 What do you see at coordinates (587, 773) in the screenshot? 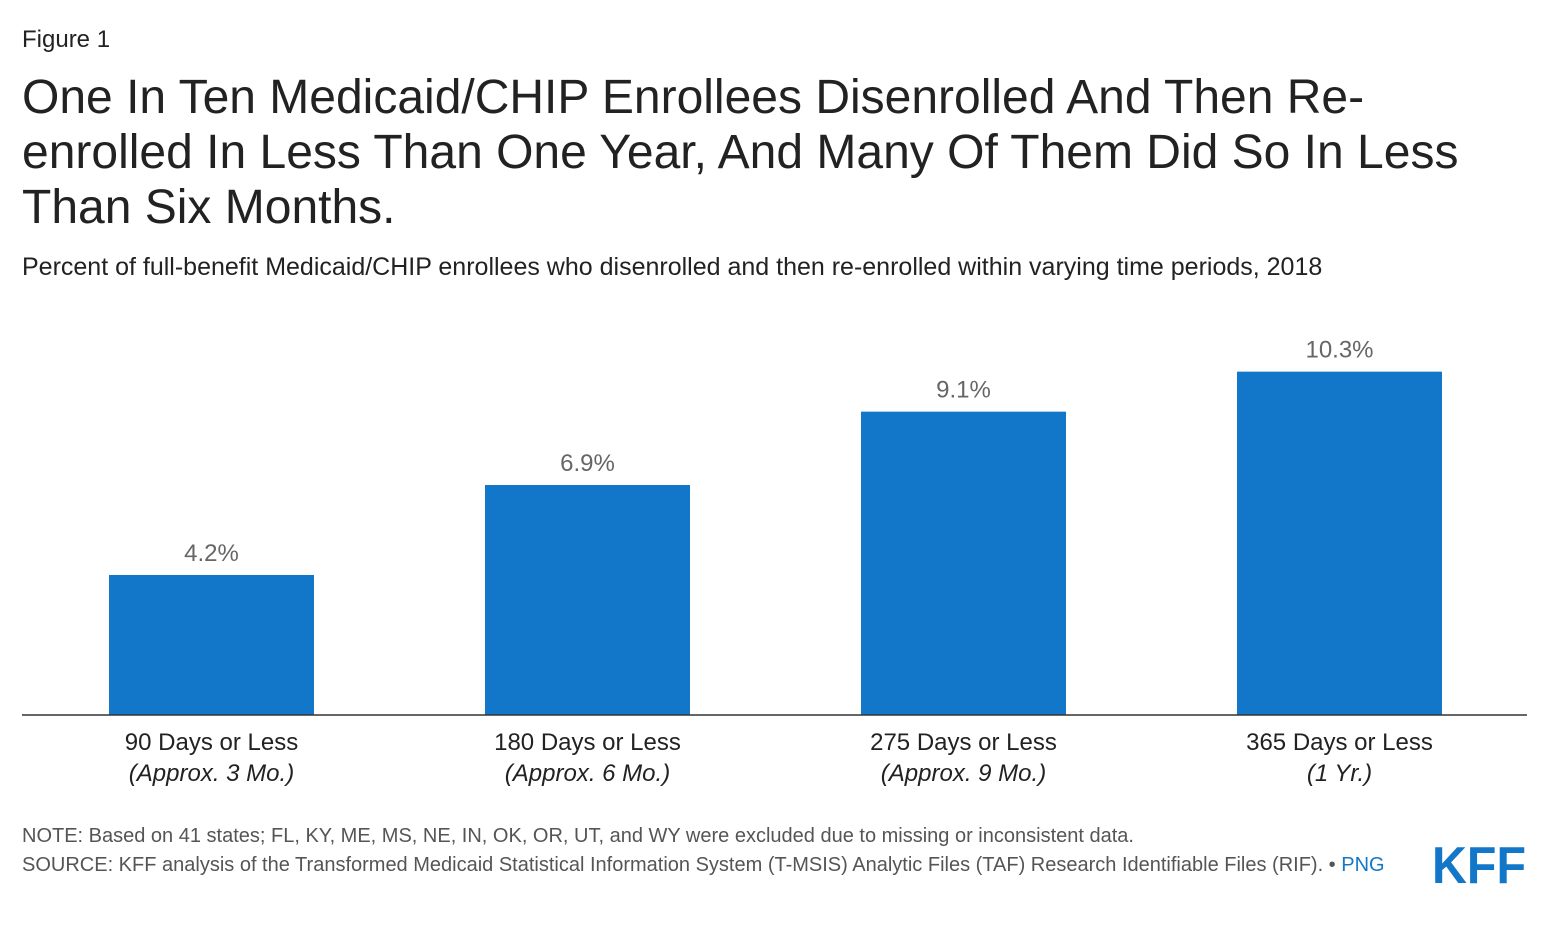
I see `category-sublabel-2: (Approx. 6 Mo.)` at bounding box center [587, 773].